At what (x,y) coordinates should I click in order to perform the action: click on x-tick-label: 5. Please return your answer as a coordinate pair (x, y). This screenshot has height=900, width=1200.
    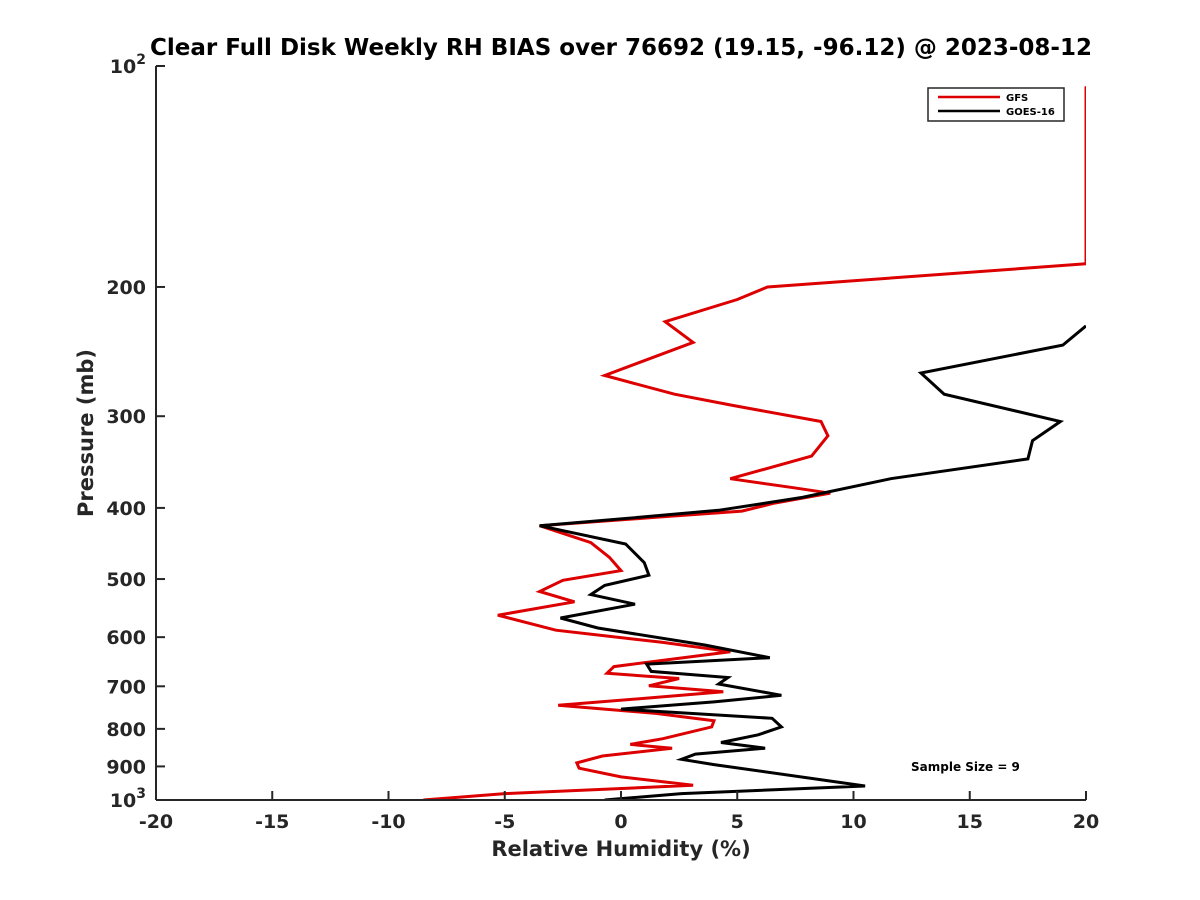
    Looking at the image, I should click on (737, 822).